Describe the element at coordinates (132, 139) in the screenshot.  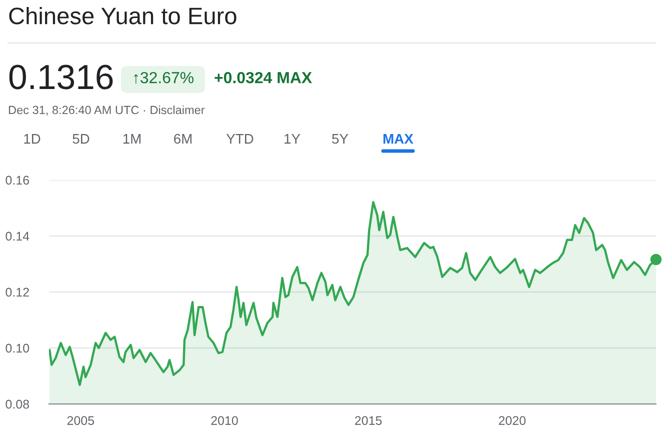
I see `text: 1M` at that location.